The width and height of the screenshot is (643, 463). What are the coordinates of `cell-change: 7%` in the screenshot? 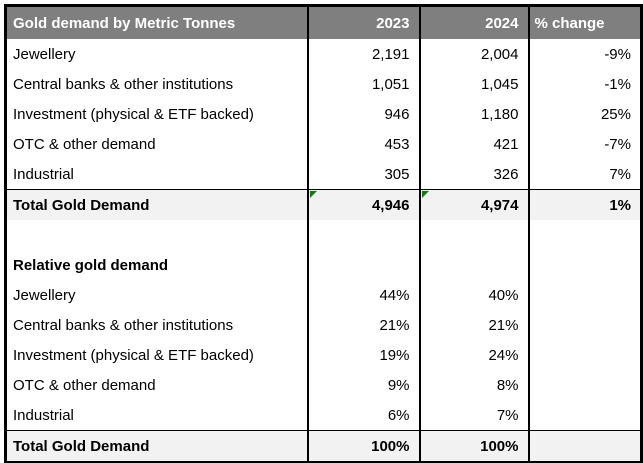 It's located at (584, 174).